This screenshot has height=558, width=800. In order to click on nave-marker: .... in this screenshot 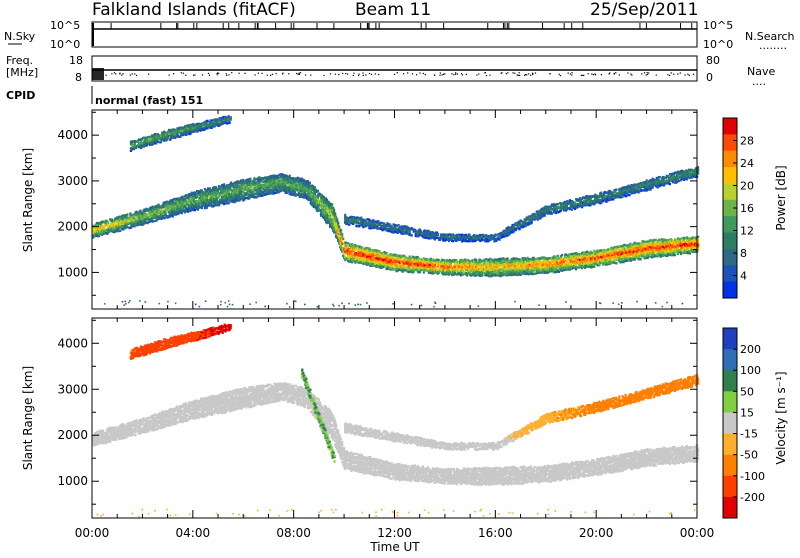, I will do `click(759, 81)`.